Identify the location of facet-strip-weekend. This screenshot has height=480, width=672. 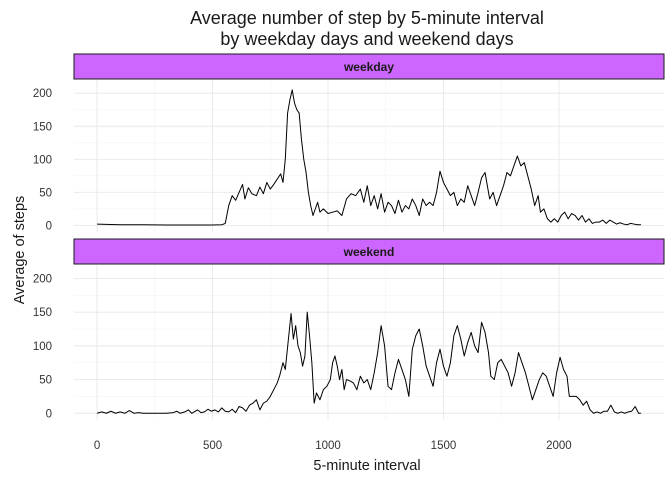
(369, 251).